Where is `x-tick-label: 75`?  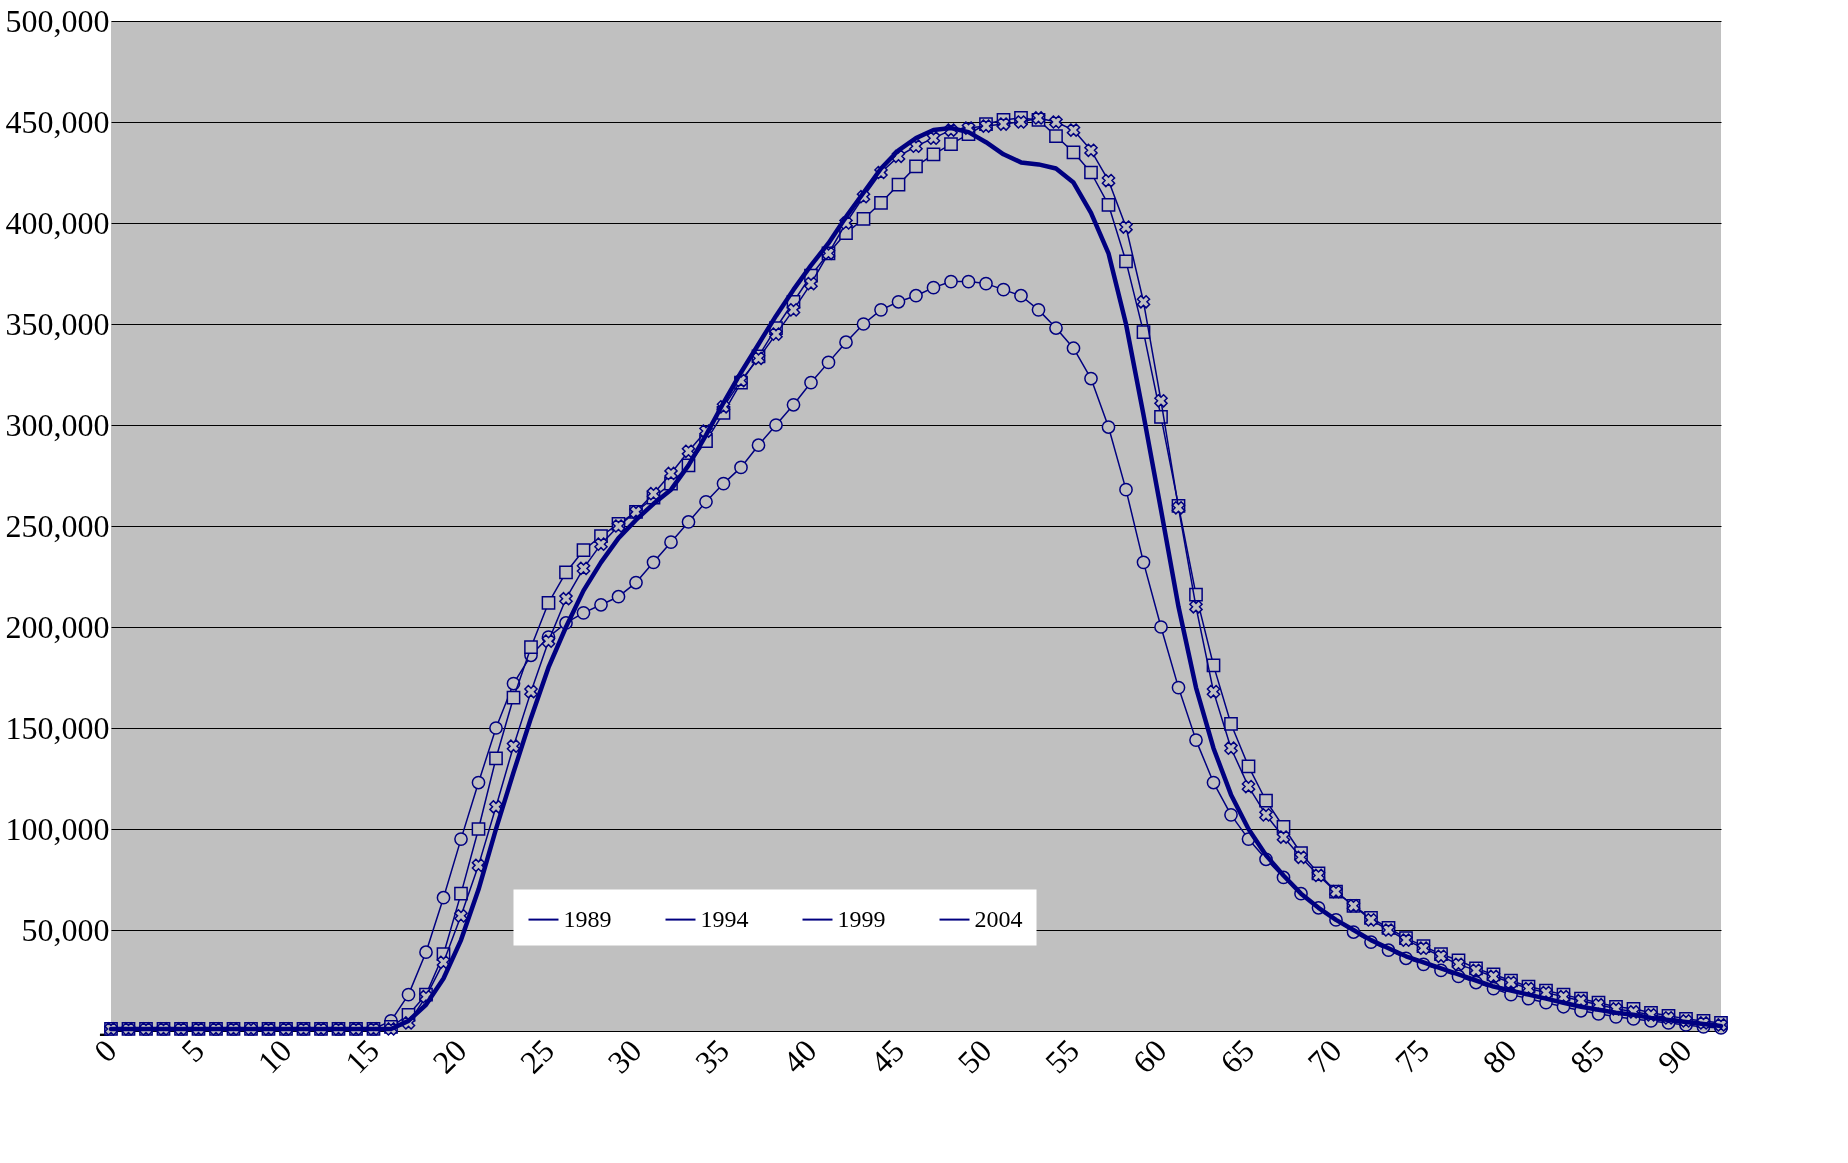
x-tick-label: 75 is located at coordinates (1412, 1056).